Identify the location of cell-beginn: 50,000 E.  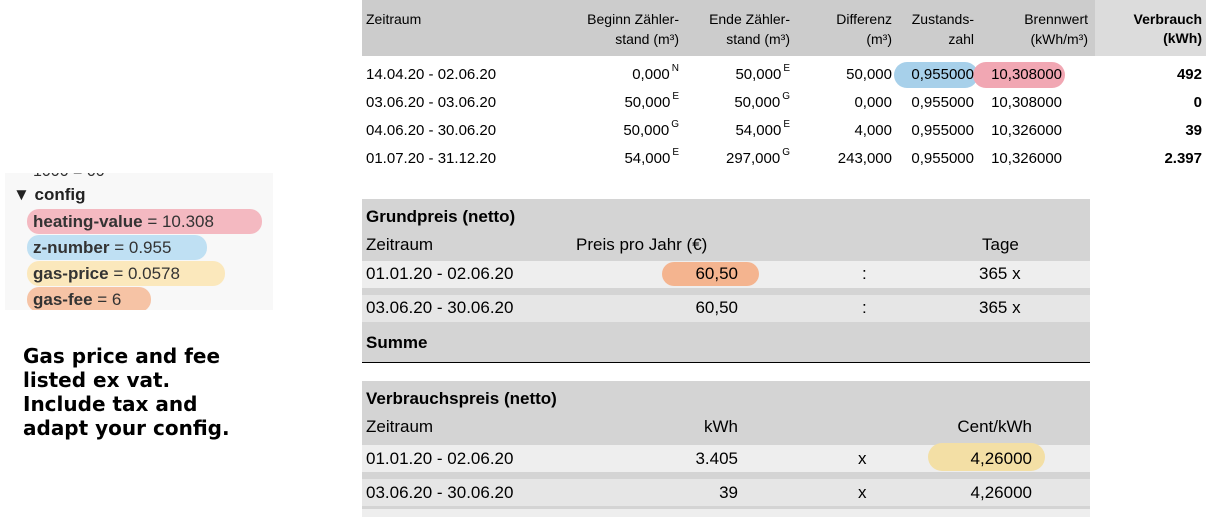
(628, 103).